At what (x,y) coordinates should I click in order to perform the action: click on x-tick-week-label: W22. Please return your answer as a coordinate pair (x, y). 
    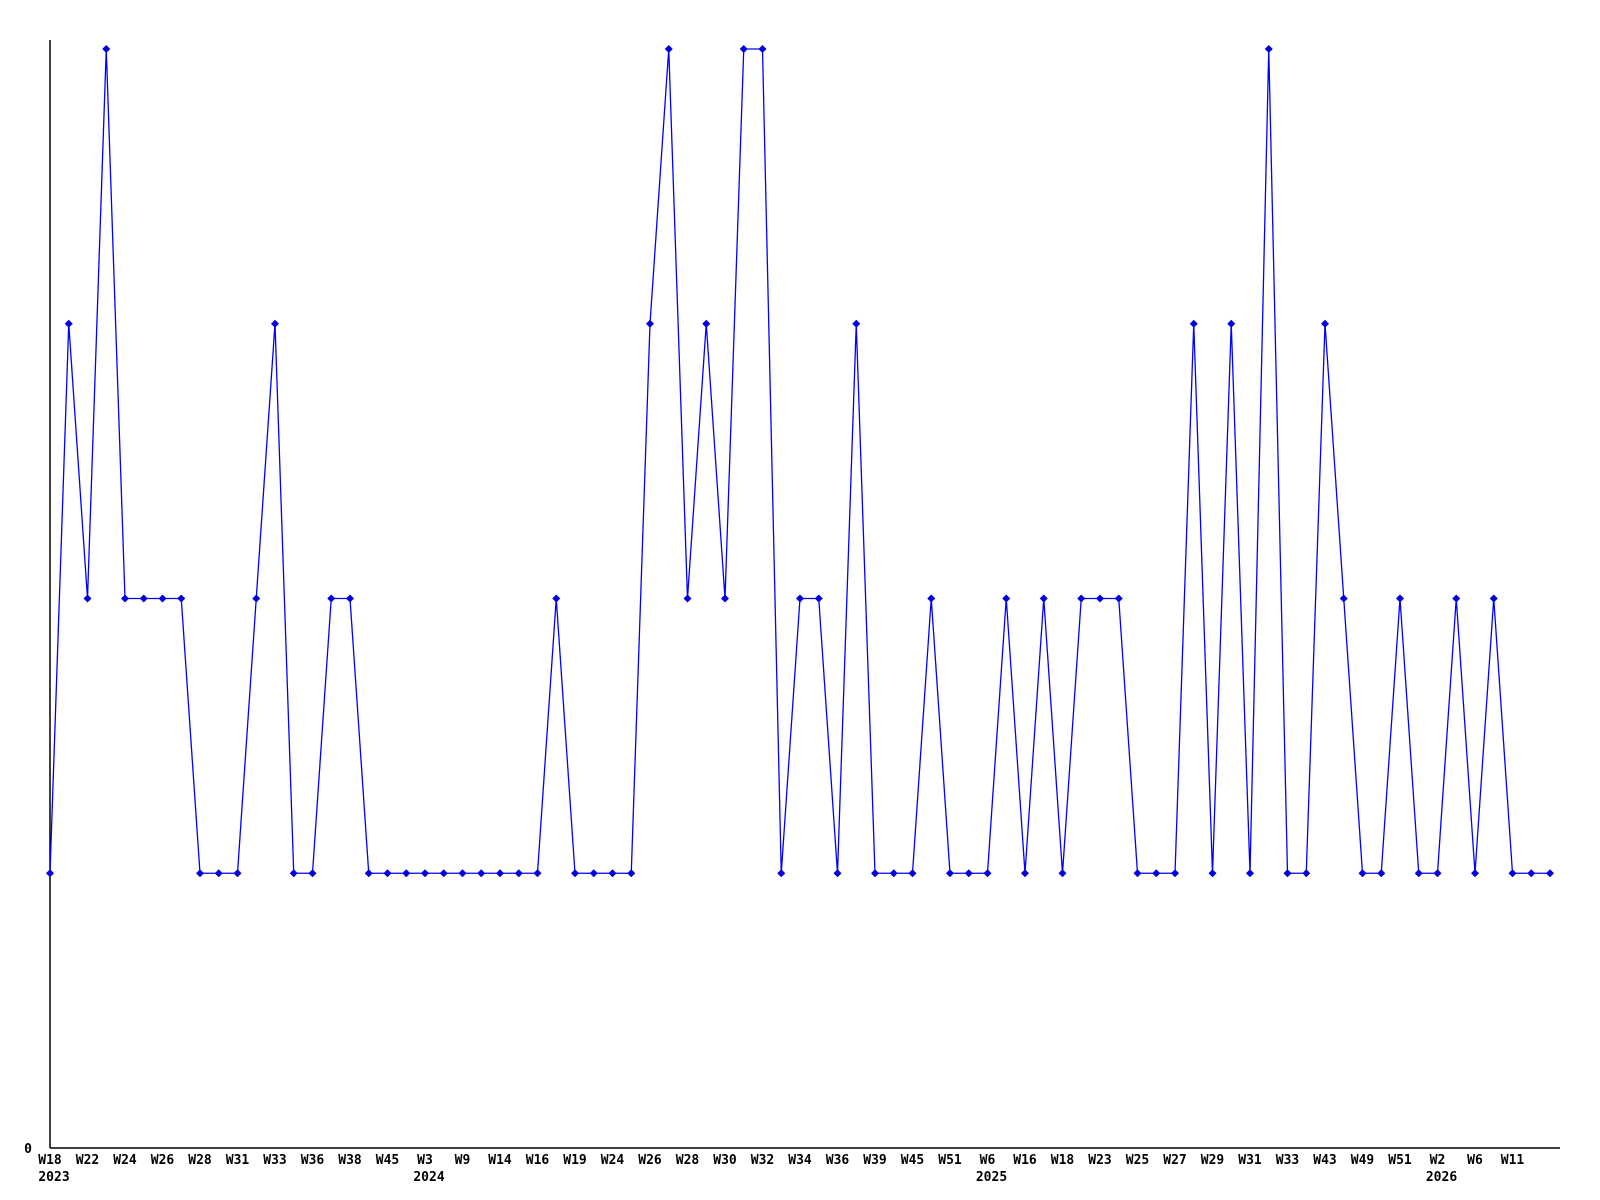
    Looking at the image, I should click on (87, 1160).